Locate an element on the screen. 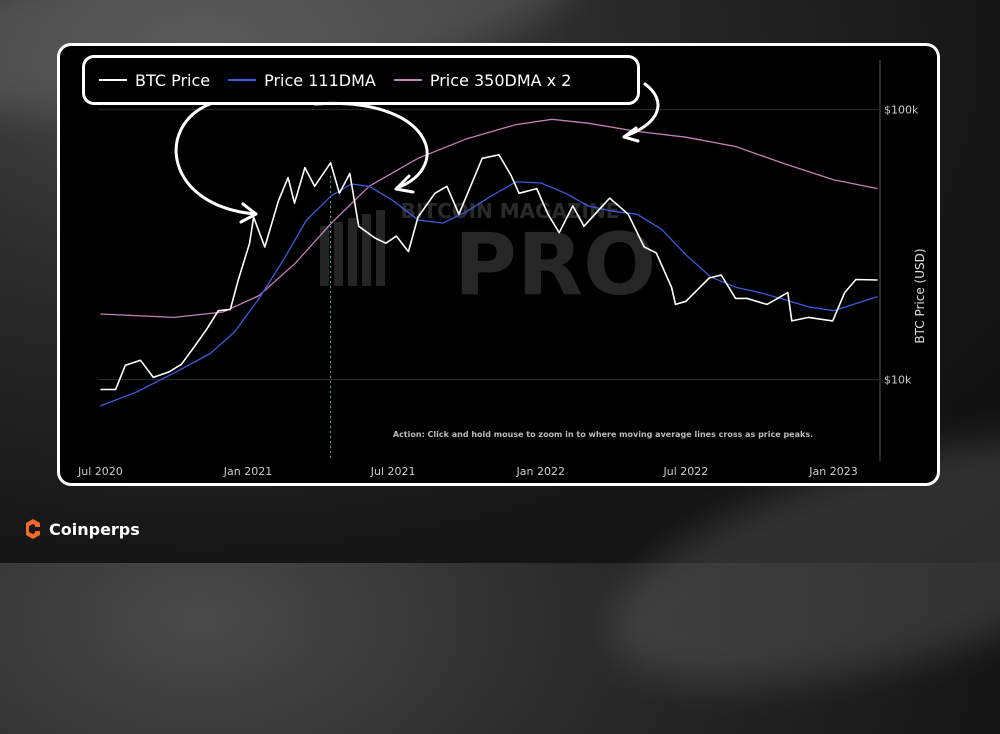 The image size is (1000, 734). legend-item: BTC Price is located at coordinates (154, 80).